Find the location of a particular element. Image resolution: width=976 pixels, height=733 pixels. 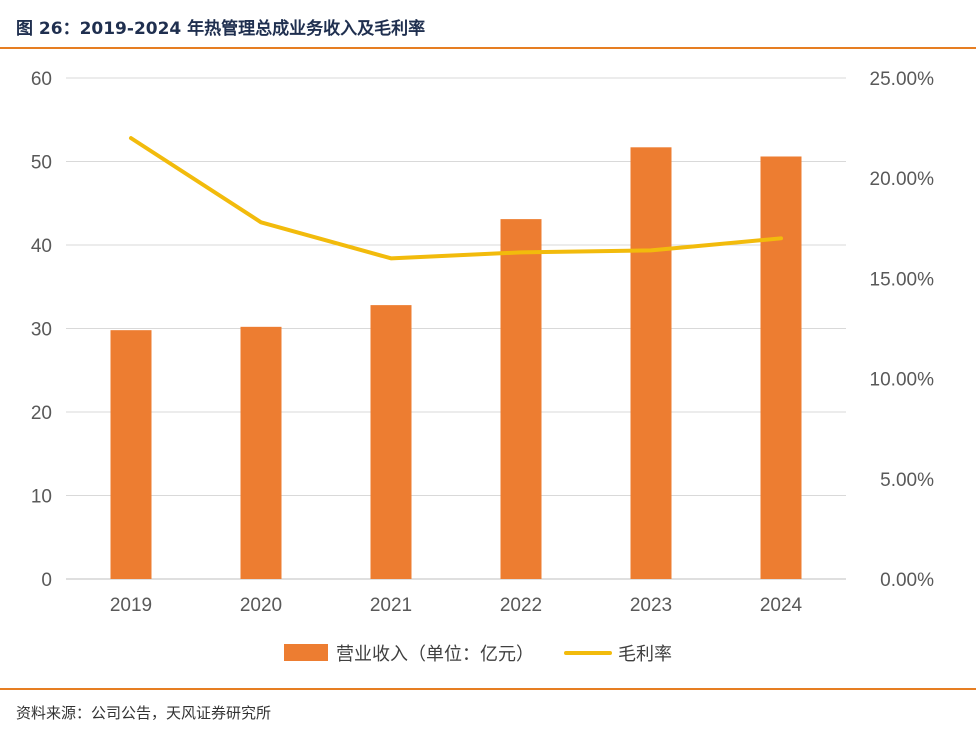

y-left-tick-label: 30 is located at coordinates (41, 330).